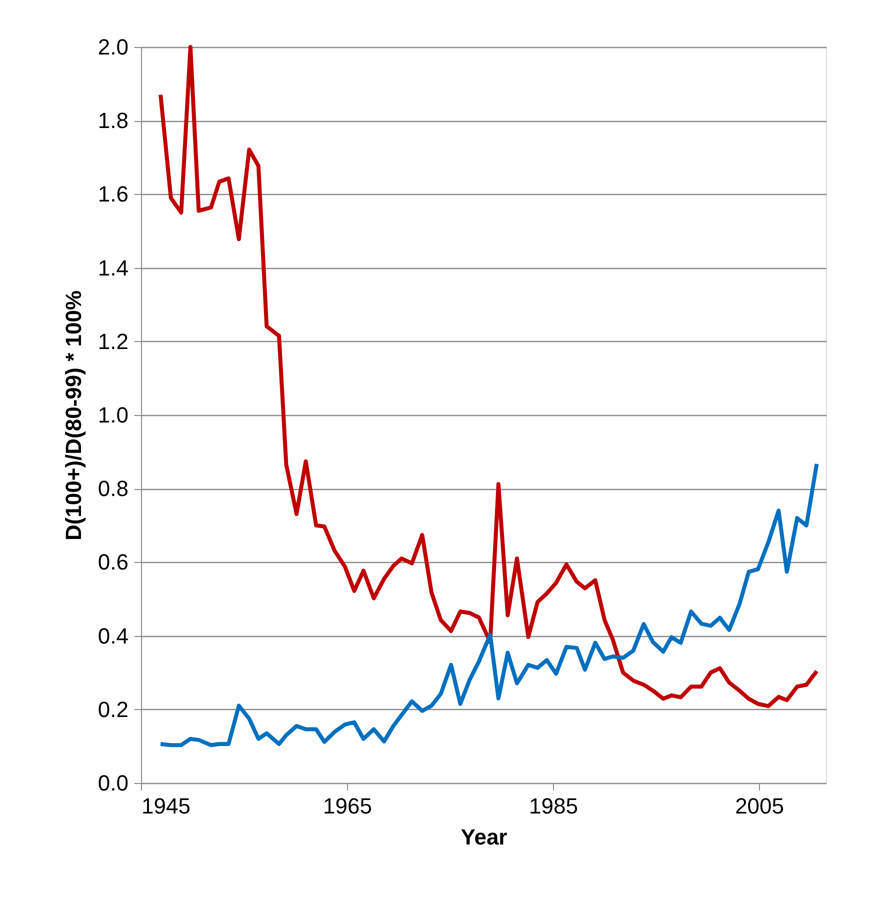 This screenshot has height=911, width=893. Describe the element at coordinates (113, 709) in the screenshot. I see `y-tick-label: 0.2` at that location.